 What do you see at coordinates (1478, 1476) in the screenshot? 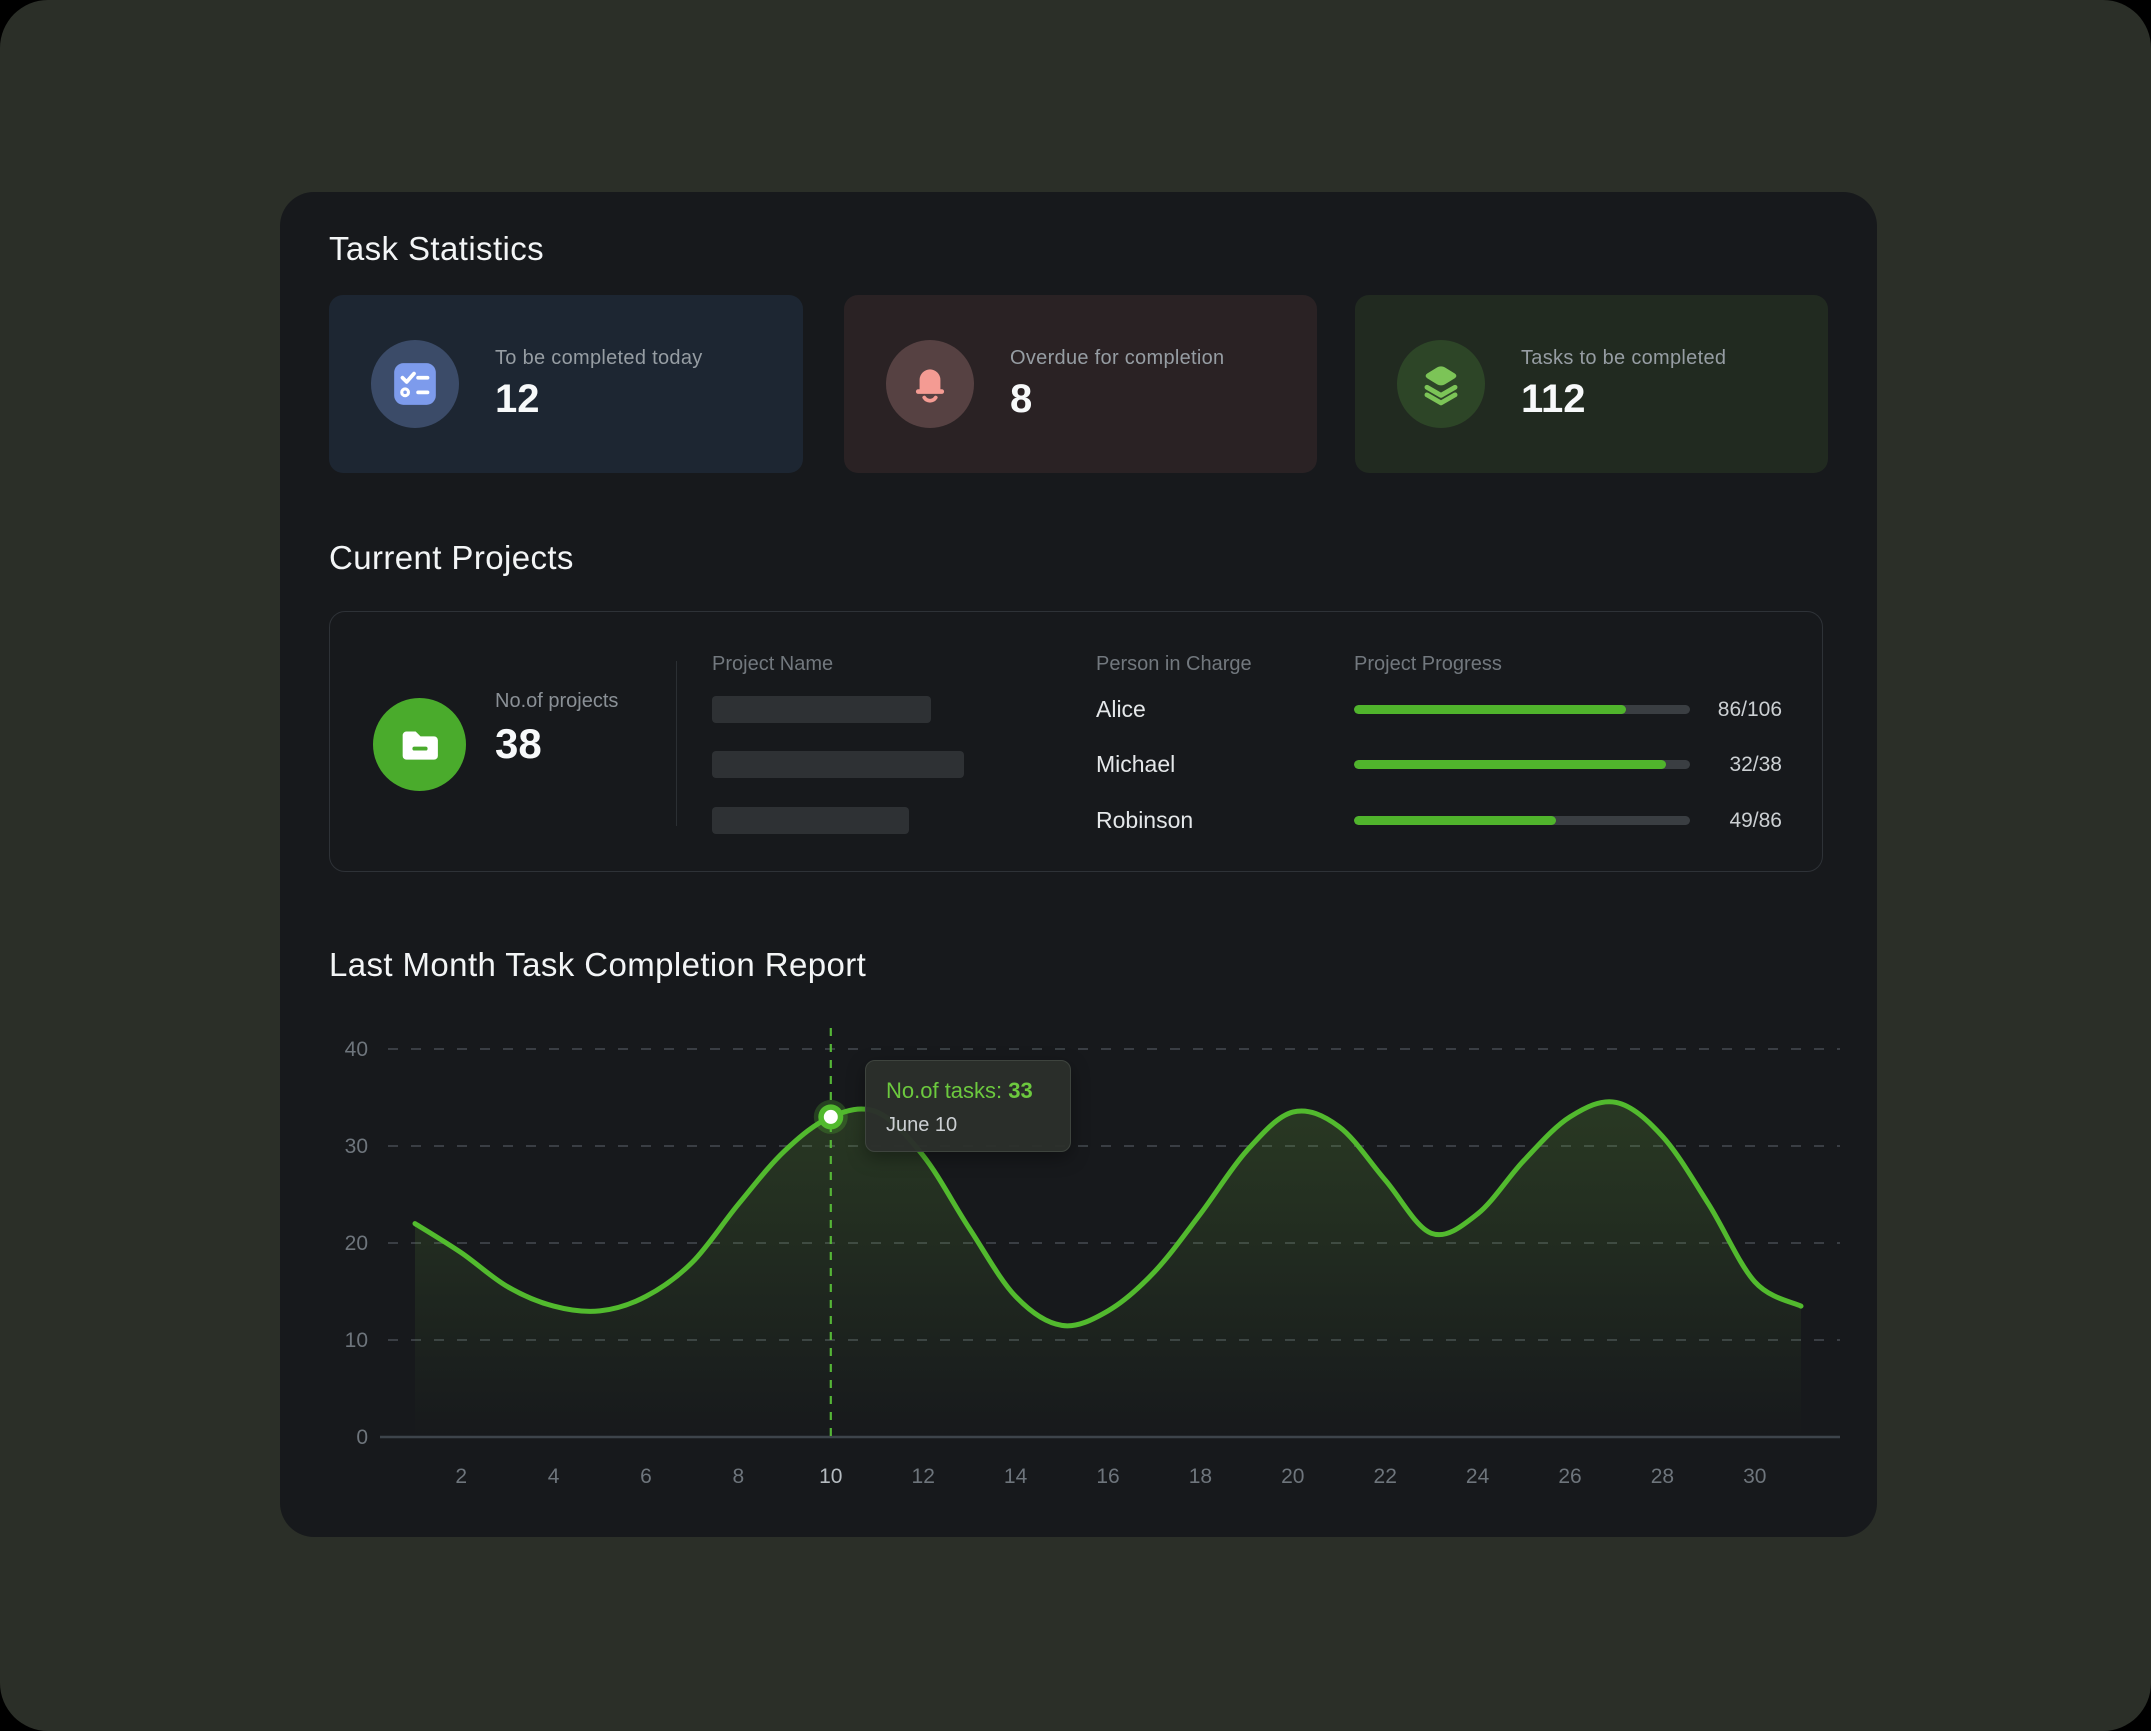
I see `svg-text: 24` at bounding box center [1478, 1476].